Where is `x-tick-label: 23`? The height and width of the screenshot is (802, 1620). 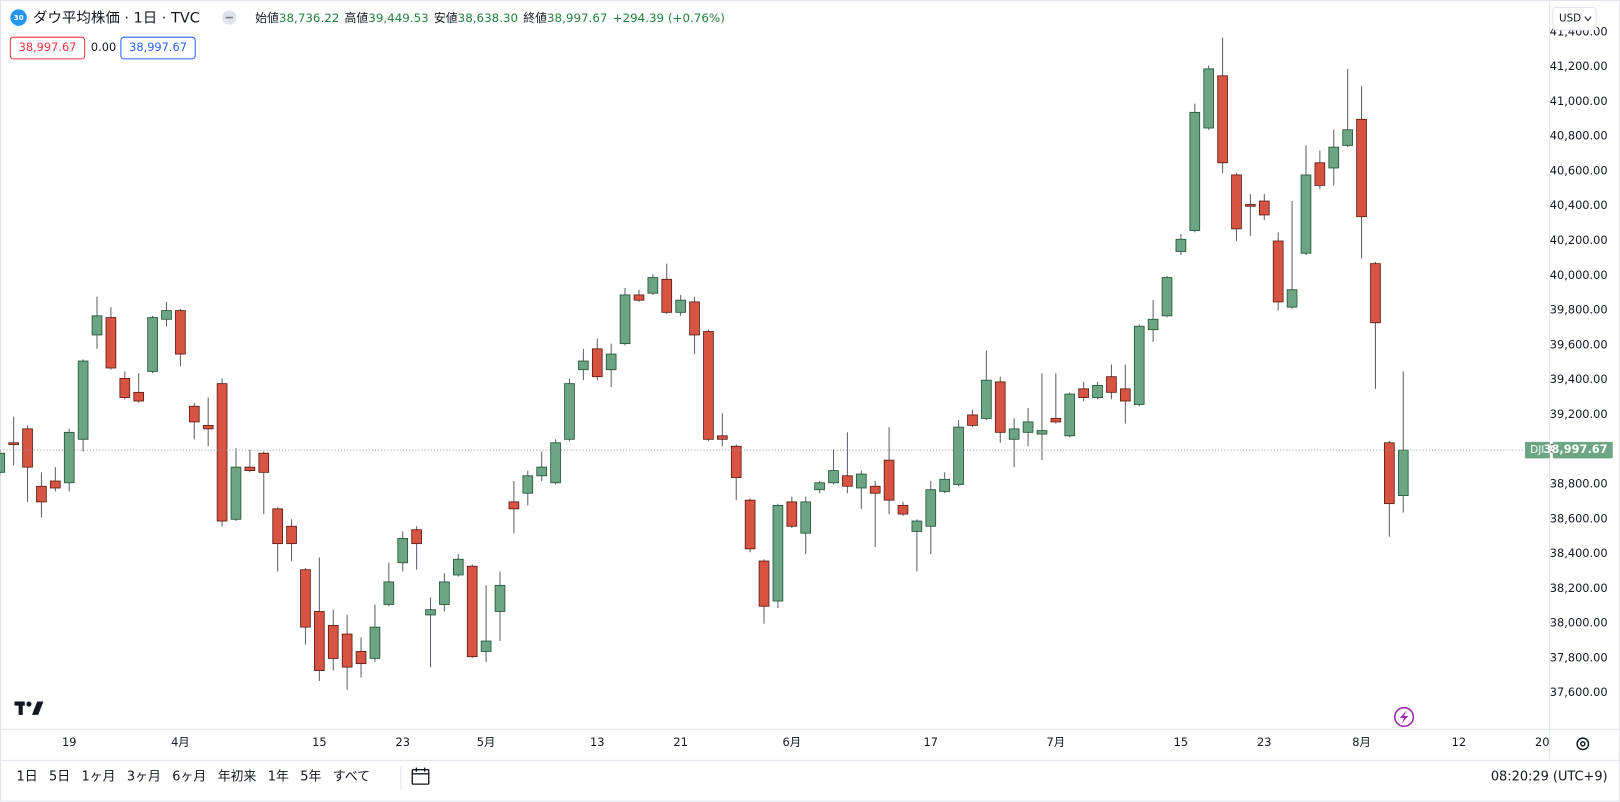
x-tick-label: 23 is located at coordinates (402, 742).